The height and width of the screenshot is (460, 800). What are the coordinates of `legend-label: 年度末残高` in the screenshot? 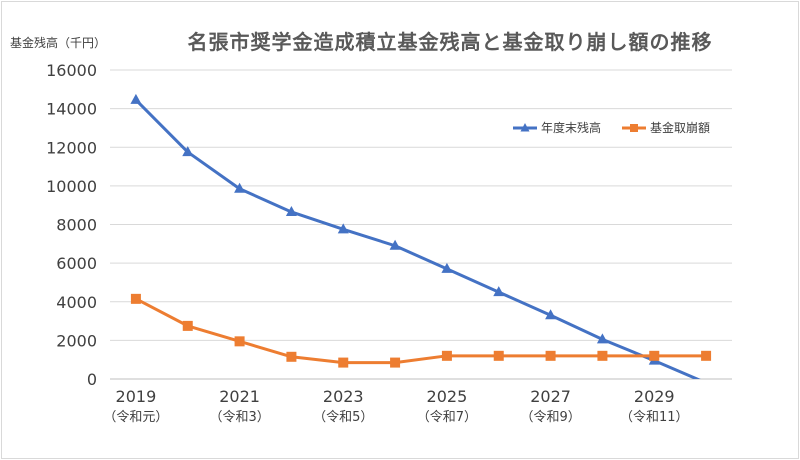 It's located at (571, 127).